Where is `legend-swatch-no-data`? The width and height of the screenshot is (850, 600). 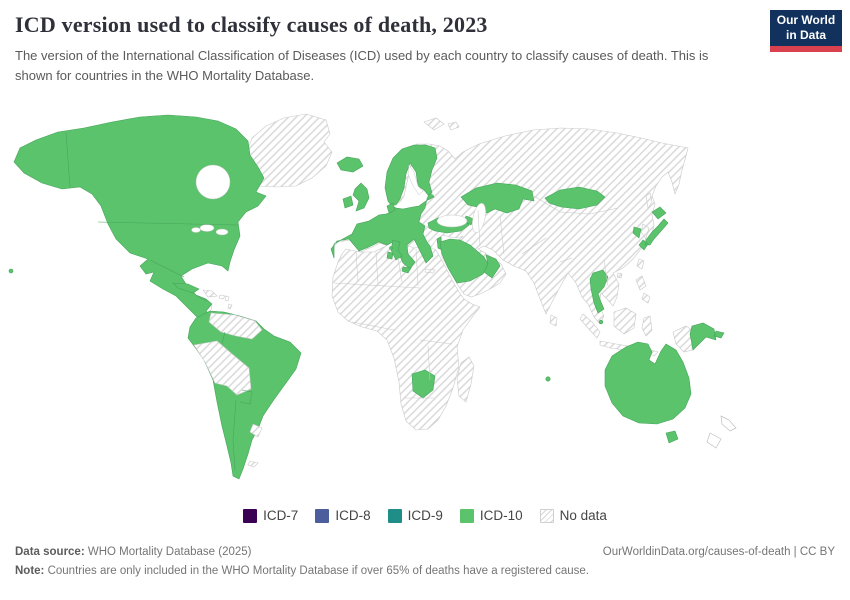
legend-swatch-no-data is located at coordinates (546, 515).